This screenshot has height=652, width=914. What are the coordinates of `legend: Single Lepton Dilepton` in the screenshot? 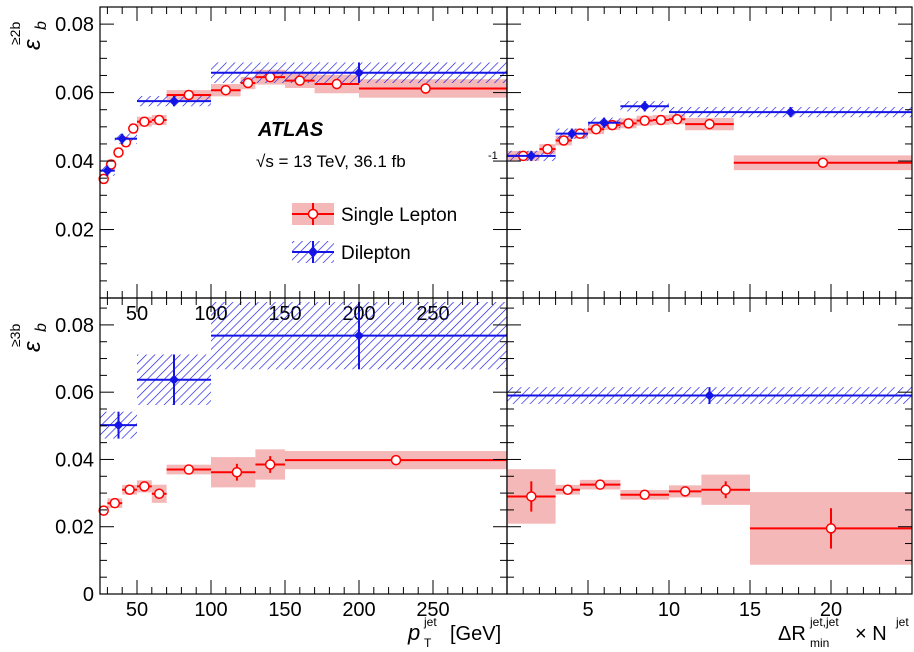 It's located at (374, 233).